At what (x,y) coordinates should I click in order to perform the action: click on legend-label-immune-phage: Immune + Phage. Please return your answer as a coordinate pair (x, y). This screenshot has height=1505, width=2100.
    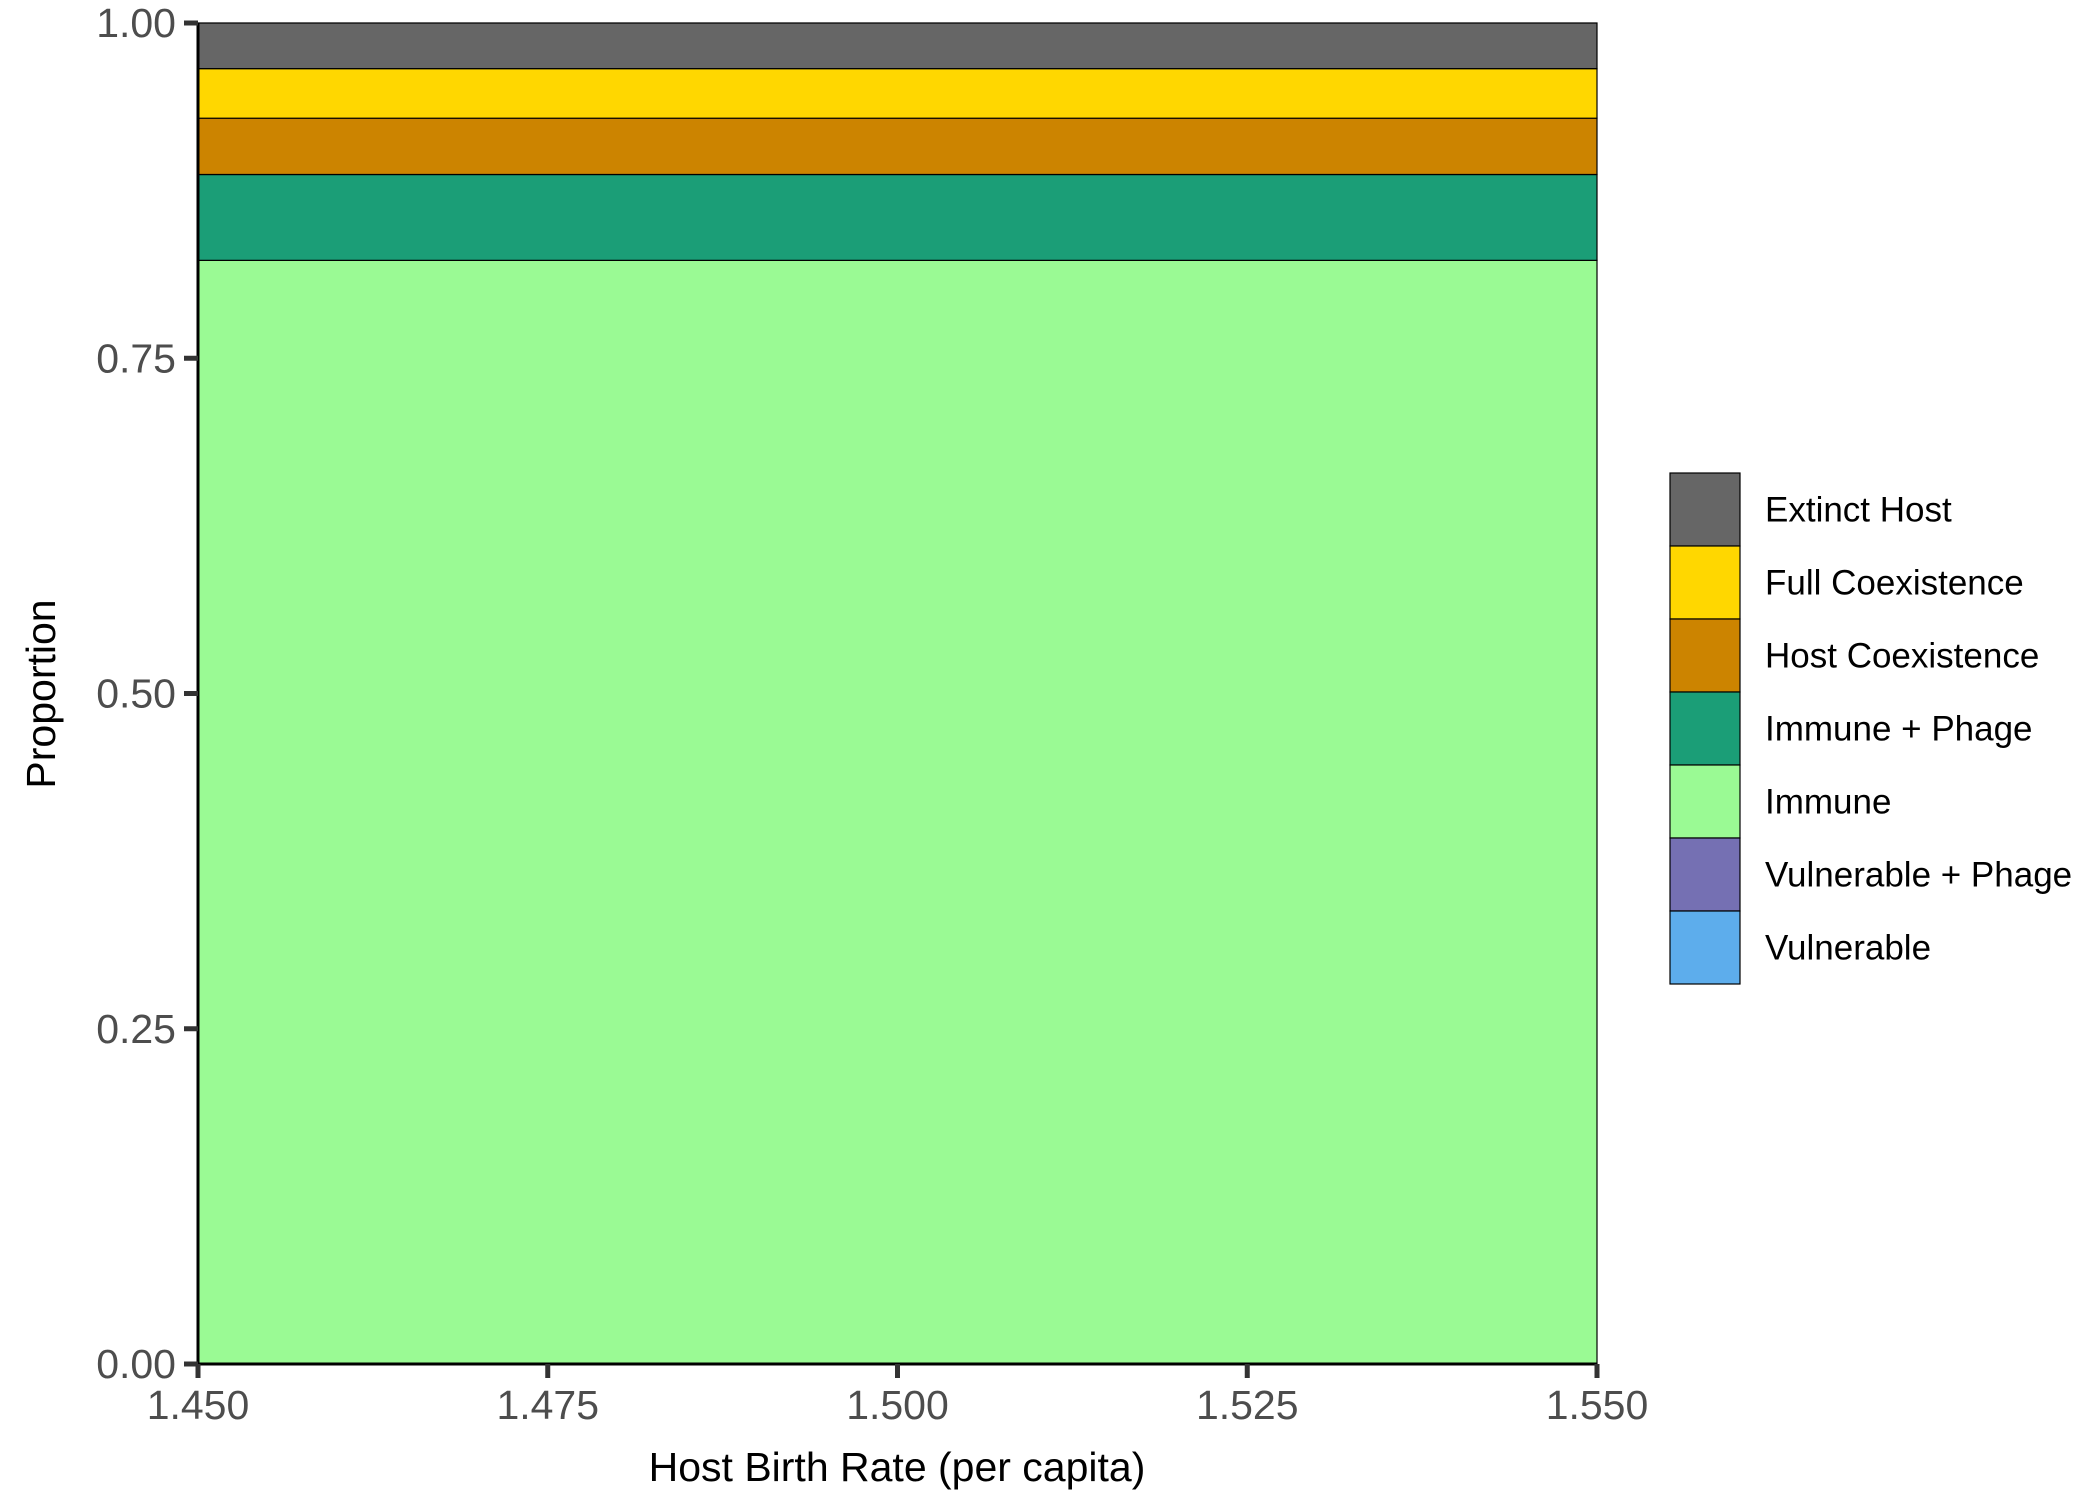
    Looking at the image, I should click on (1899, 729).